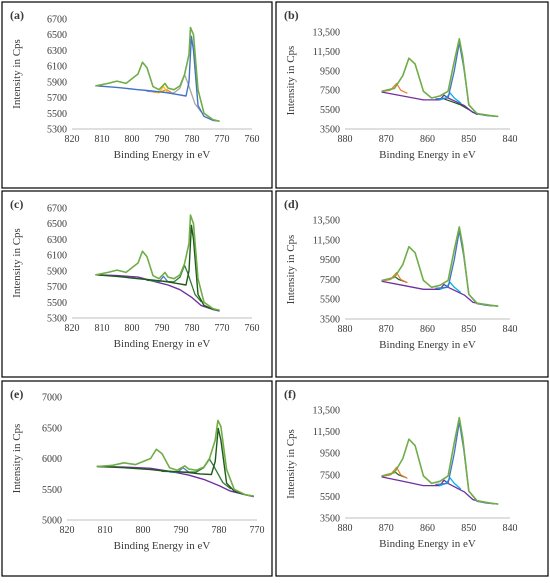  I want to click on y-tick-label: 5000, so click(52, 521).